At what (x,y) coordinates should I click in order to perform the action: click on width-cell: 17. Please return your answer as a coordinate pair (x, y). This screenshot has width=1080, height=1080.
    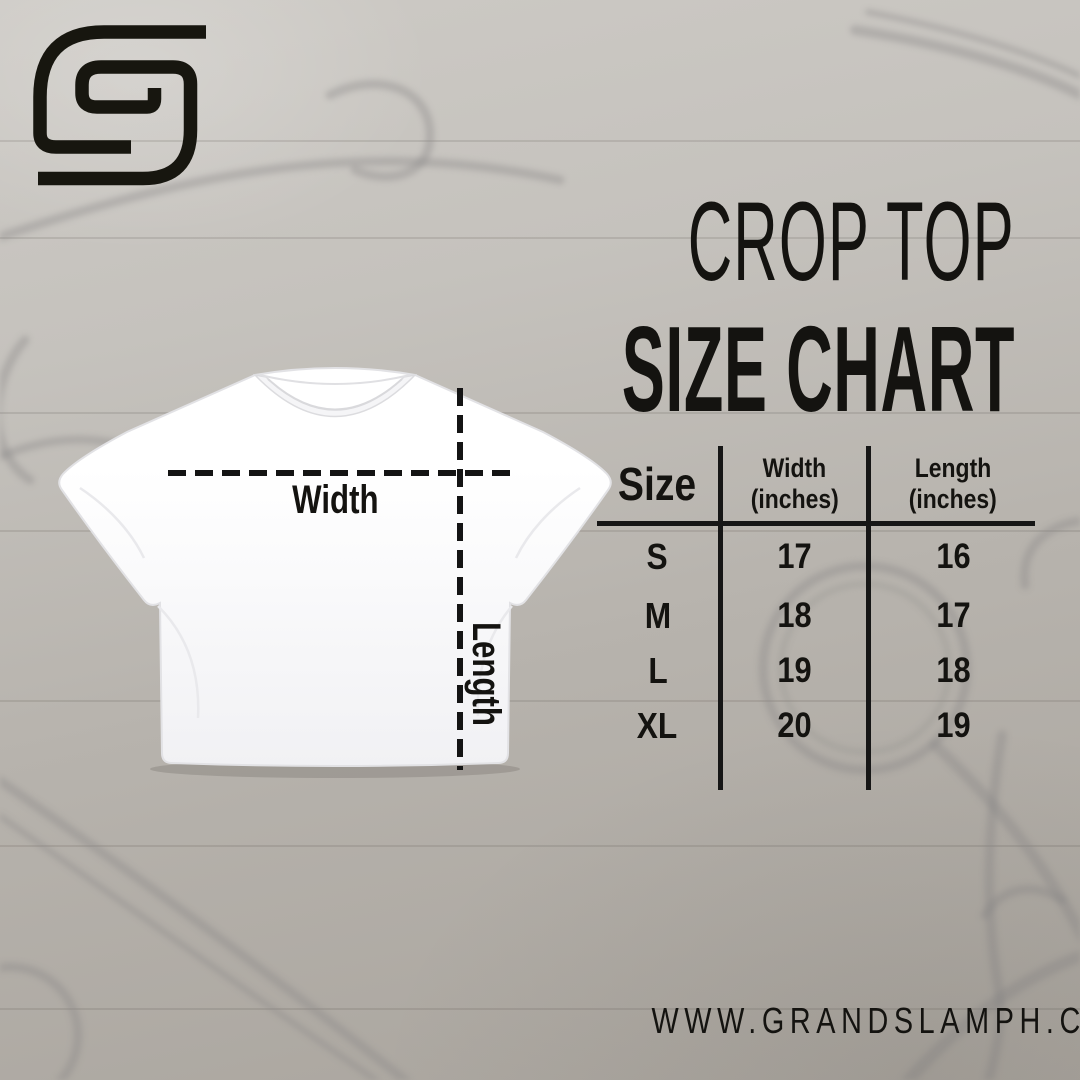
    Looking at the image, I should click on (792, 557).